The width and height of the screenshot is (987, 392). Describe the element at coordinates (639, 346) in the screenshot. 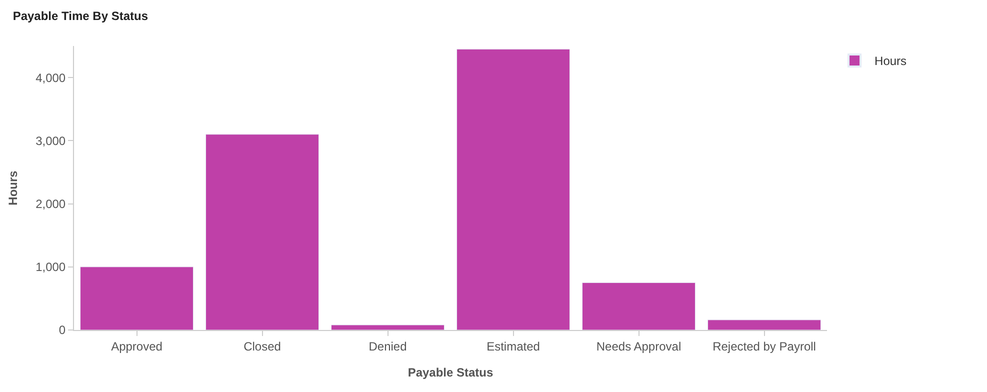

I see `x-tick-label: Needs Approval` at that location.